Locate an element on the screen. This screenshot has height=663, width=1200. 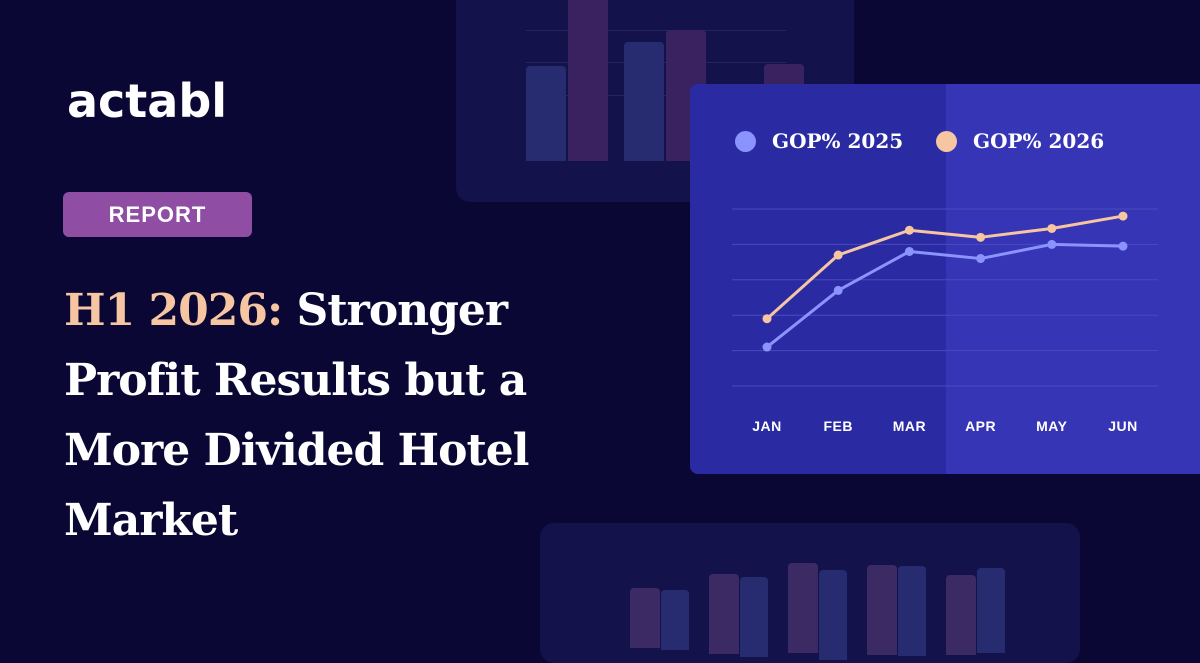
legend-label-2025: GOP% 2025 is located at coordinates (838, 141).